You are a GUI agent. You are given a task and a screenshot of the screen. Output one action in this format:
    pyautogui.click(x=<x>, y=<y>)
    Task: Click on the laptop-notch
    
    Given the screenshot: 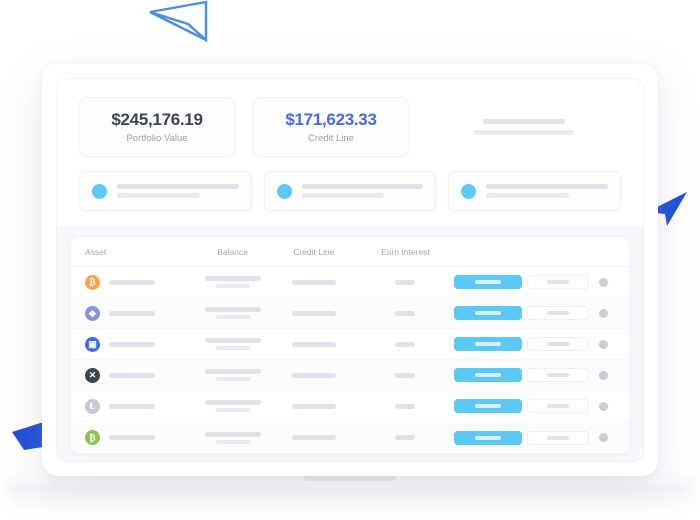 What is the action you would take?
    pyautogui.click(x=350, y=478)
    